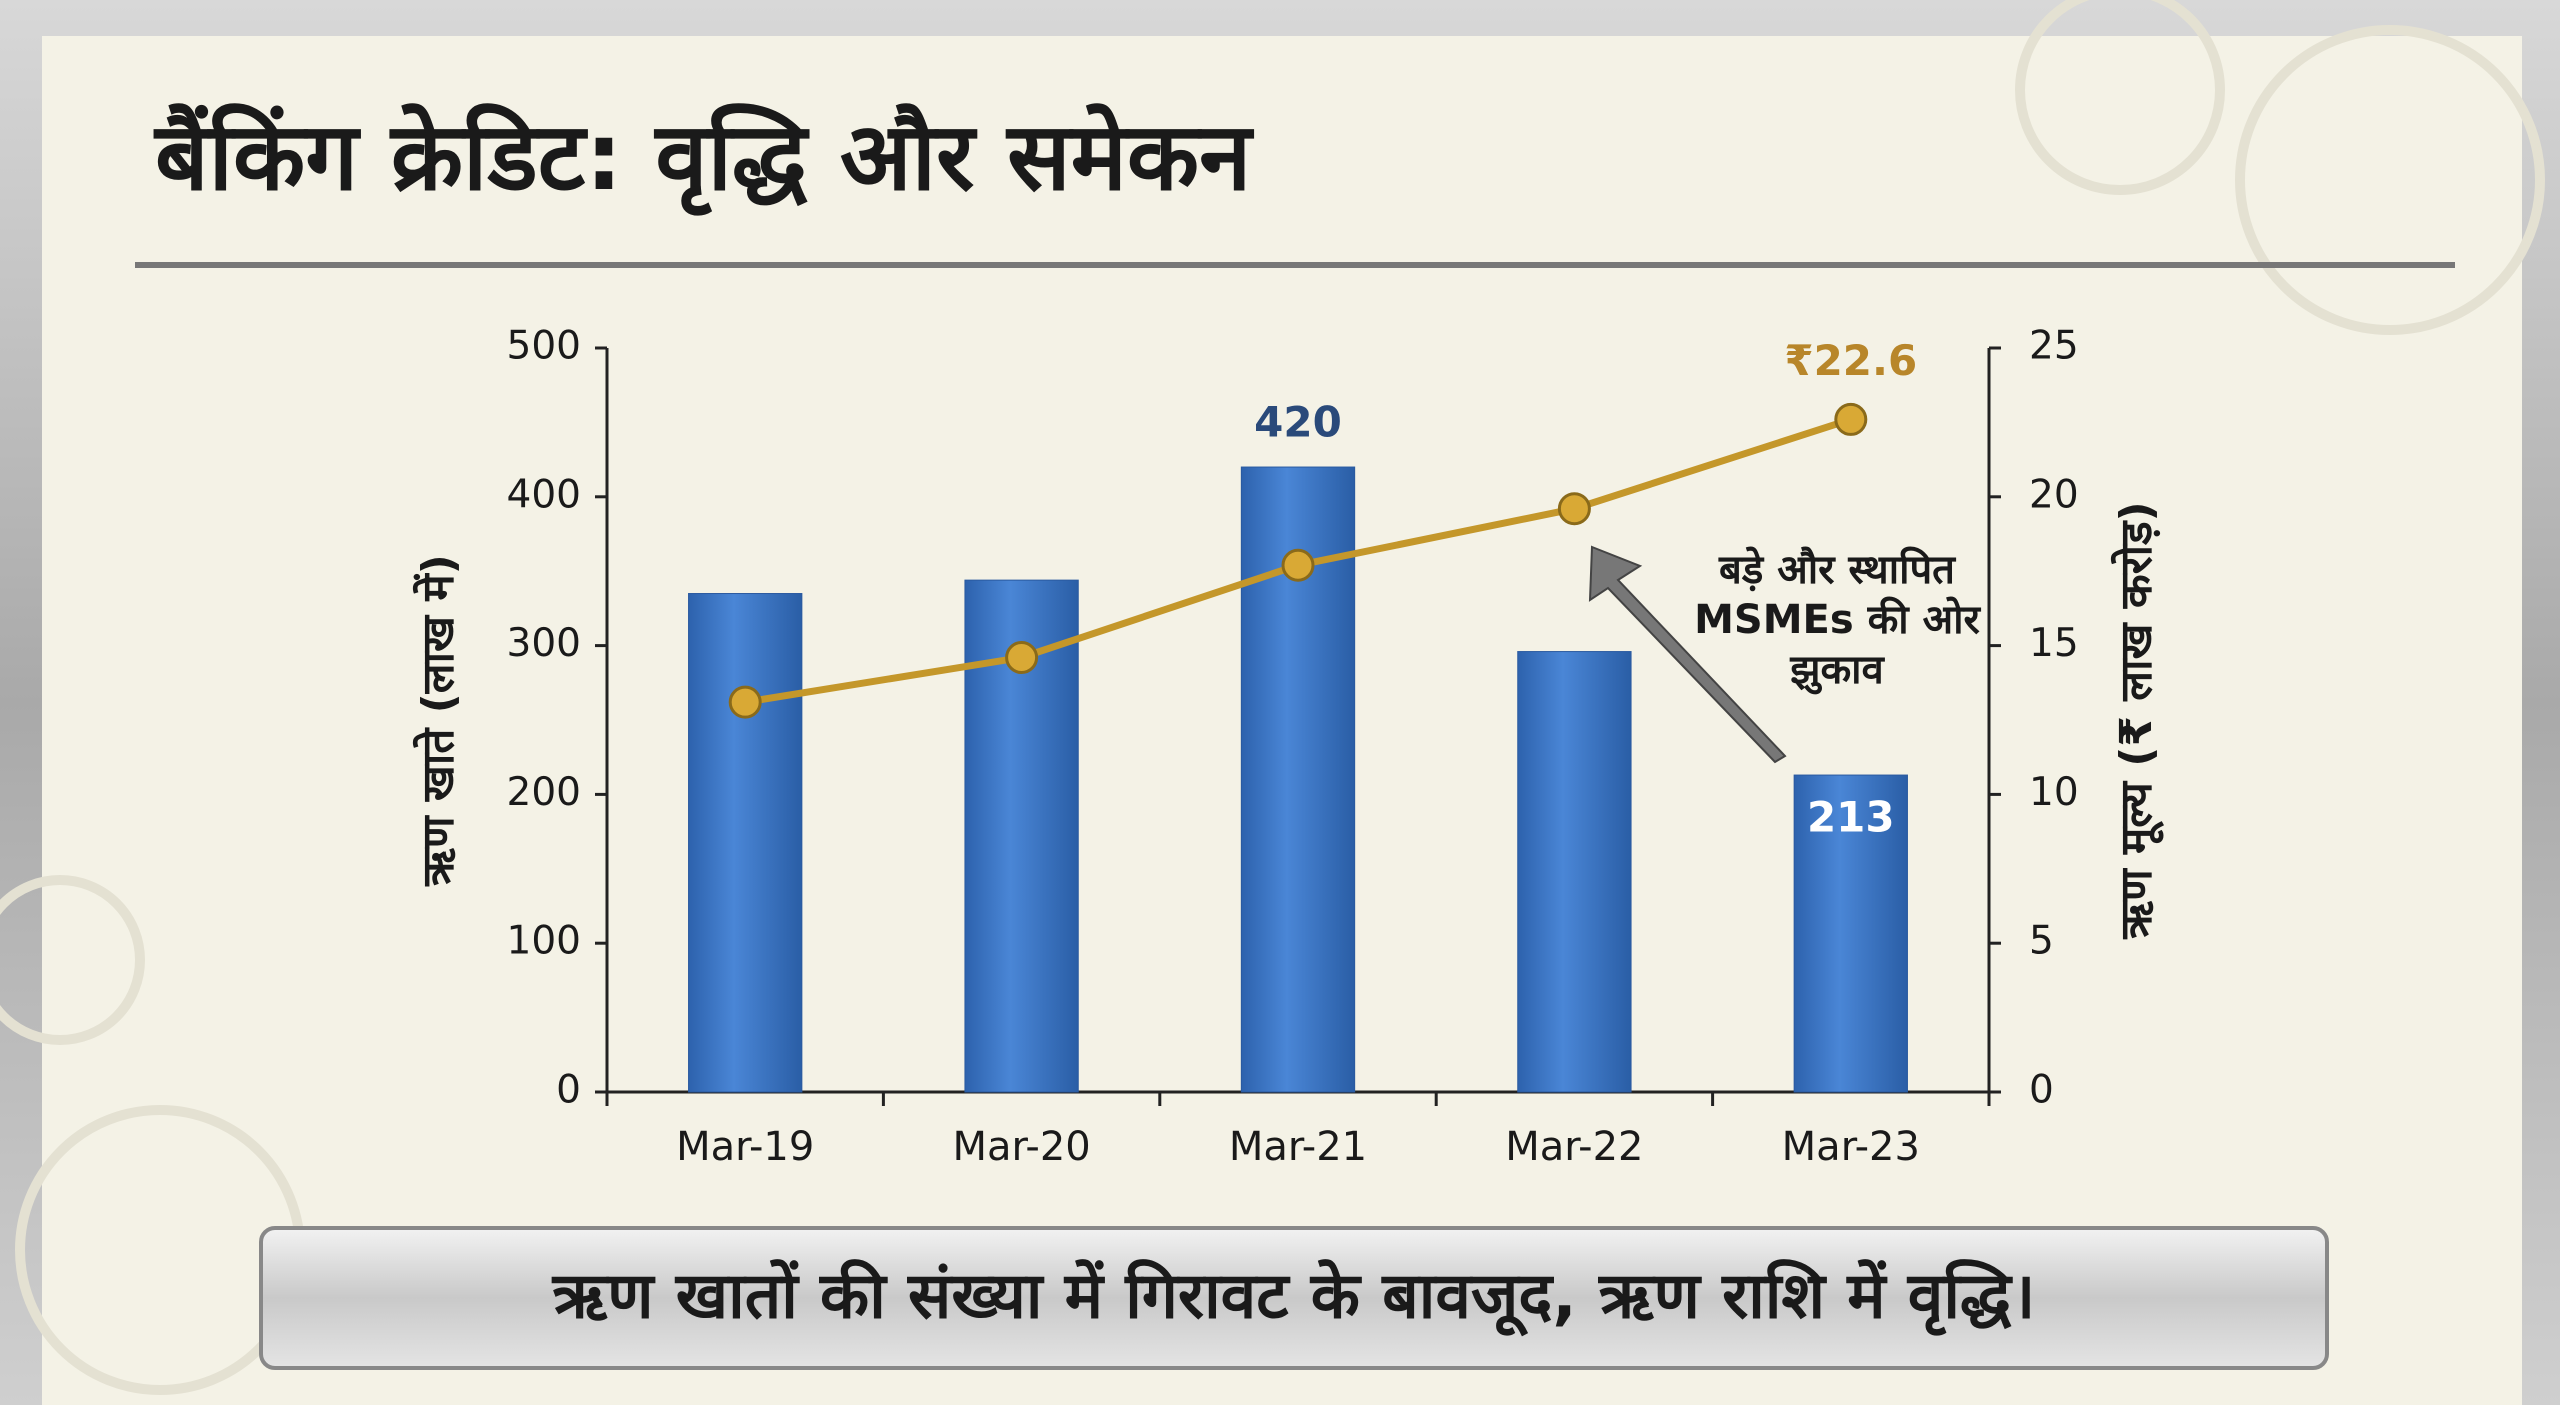 The height and width of the screenshot is (1409, 2560). Describe the element at coordinates (1298, 1147) in the screenshot. I see `x-tick-label: Mar-21` at that location.